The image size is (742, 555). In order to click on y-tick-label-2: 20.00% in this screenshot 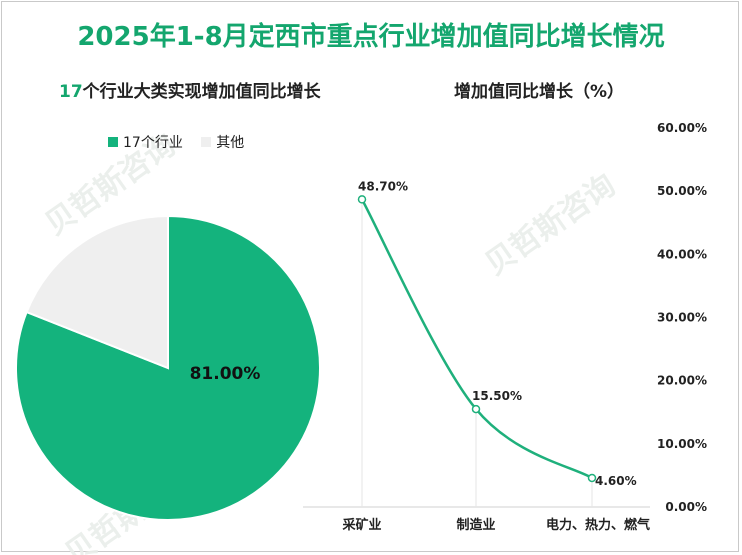, I will do `click(682, 381)`.